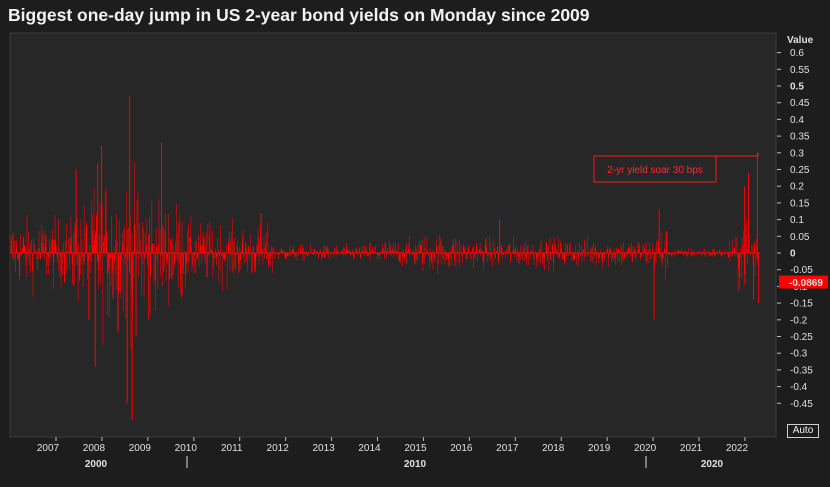 The height and width of the screenshot is (487, 830). I want to click on x-tick-label: 2012, so click(278, 448).